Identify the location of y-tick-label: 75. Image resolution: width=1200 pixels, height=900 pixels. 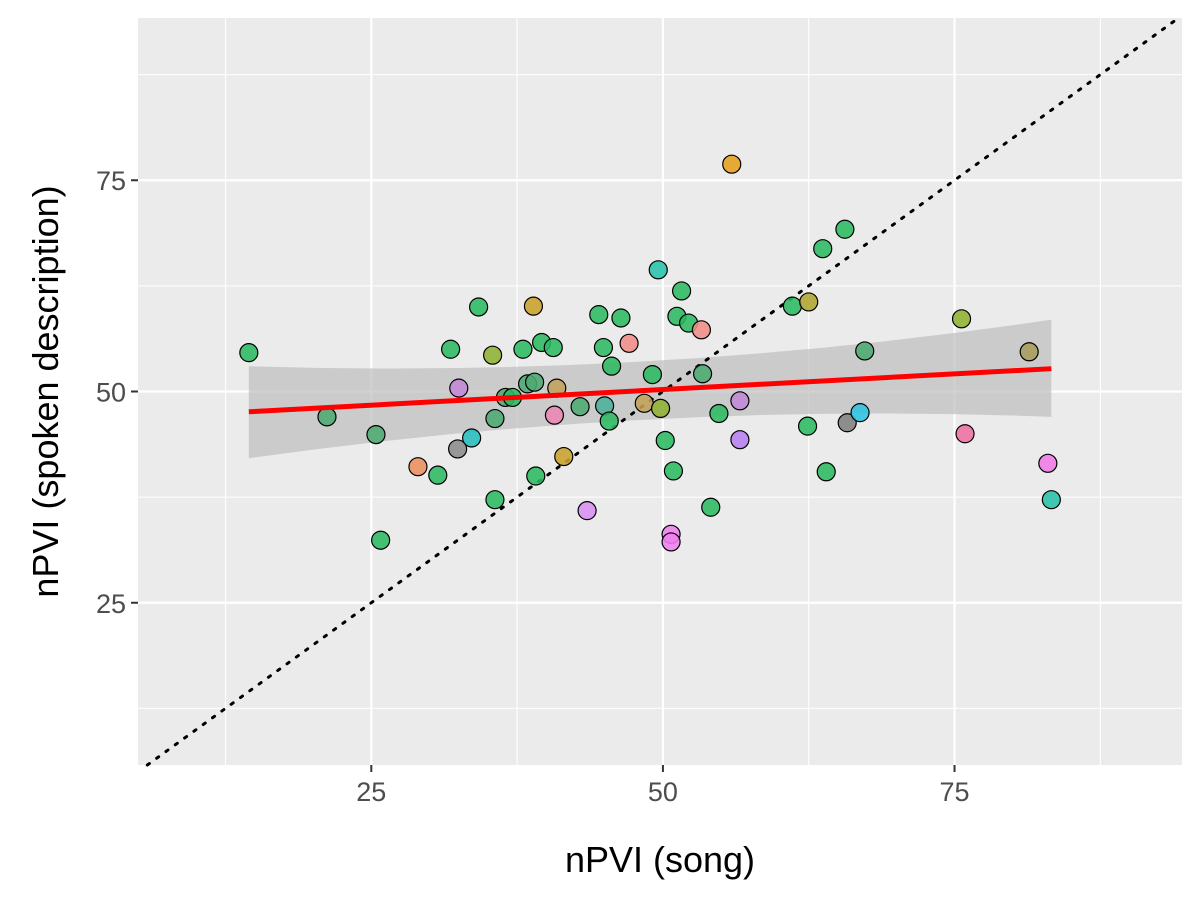
(111, 181).